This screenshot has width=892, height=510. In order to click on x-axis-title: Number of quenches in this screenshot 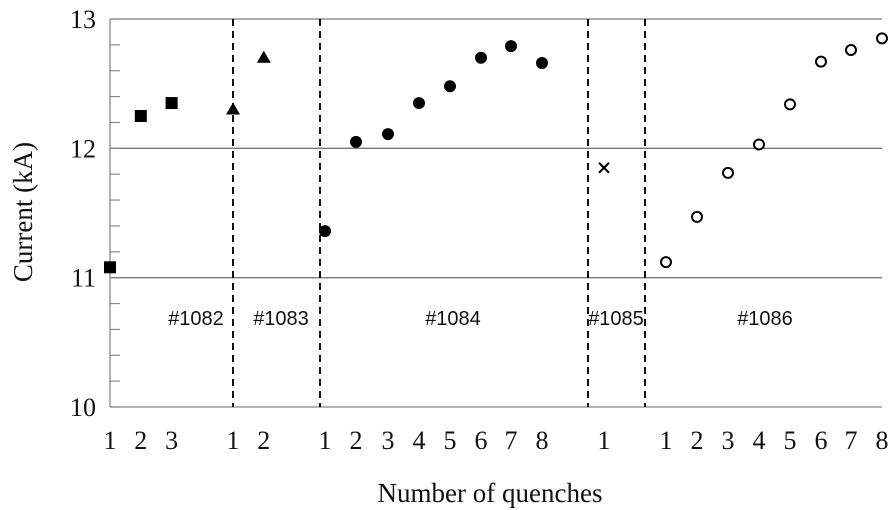, I will do `click(490, 493)`.